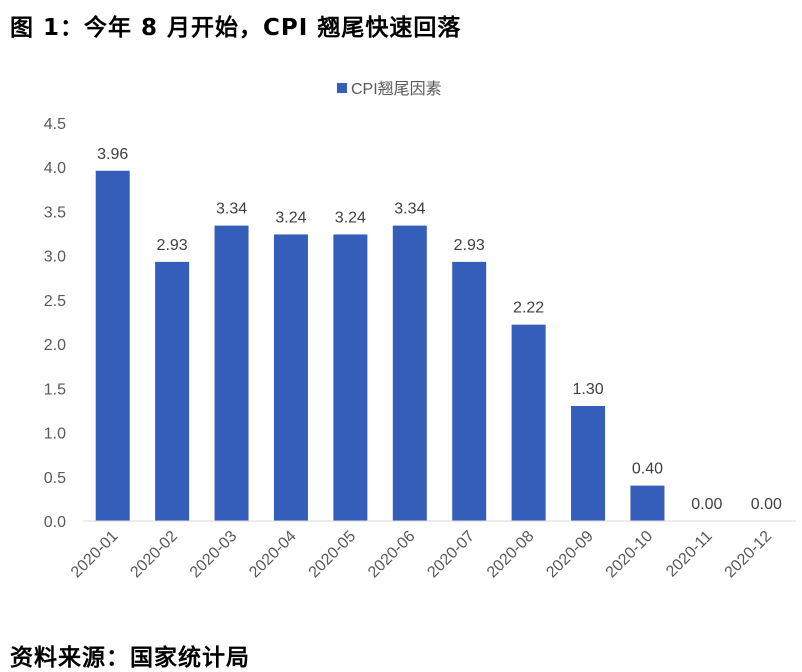 This screenshot has width=802, height=672. What do you see at coordinates (528, 308) in the screenshot?
I see `data-label: 2.22` at bounding box center [528, 308].